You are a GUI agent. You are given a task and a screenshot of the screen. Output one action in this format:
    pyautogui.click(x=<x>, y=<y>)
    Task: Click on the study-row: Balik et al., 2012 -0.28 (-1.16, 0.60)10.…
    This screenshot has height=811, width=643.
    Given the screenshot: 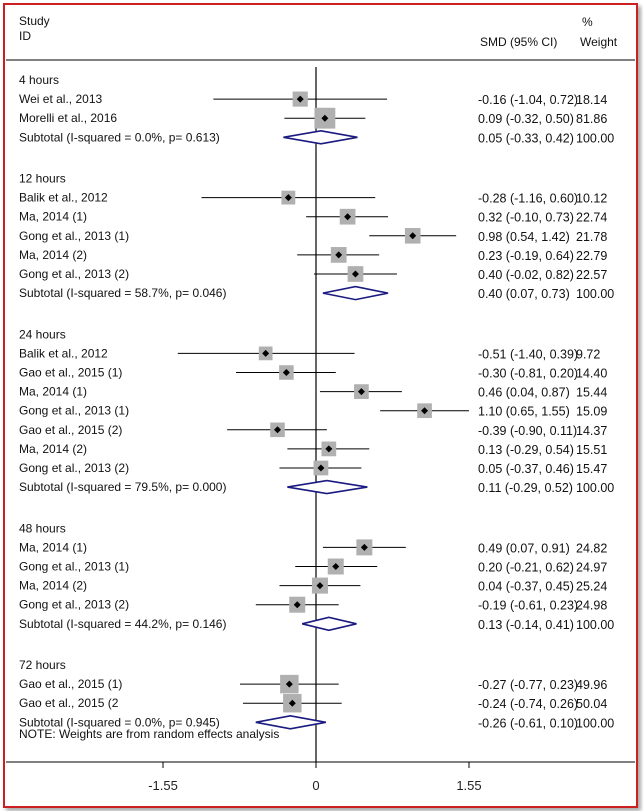 What is the action you would take?
    pyautogui.click(x=313, y=198)
    